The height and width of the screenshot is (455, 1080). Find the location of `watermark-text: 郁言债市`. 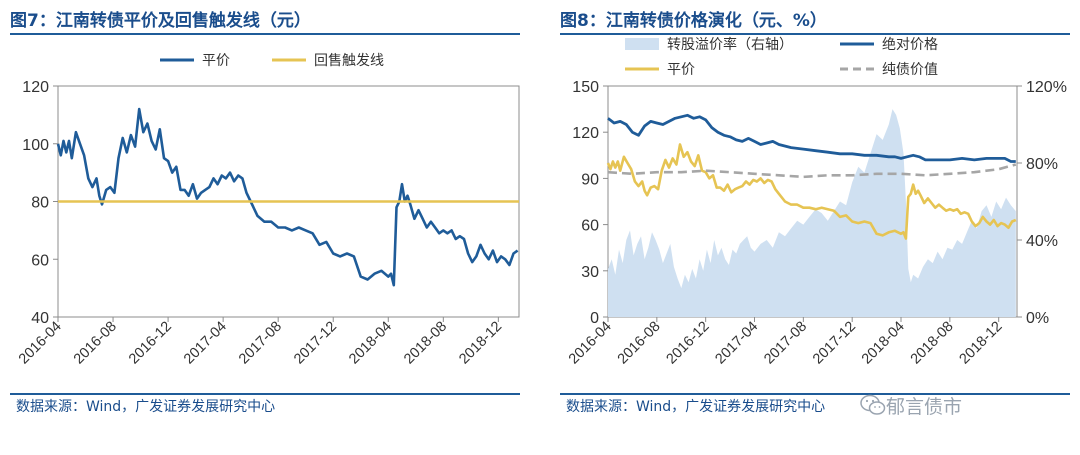

watermark-text: 郁言债市 is located at coordinates (924, 407).